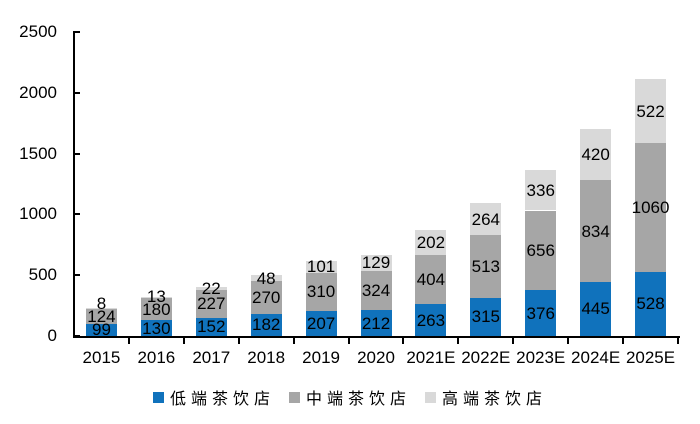  Describe the element at coordinates (650, 357) in the screenshot. I see `x-axis-label: 2025E` at that location.